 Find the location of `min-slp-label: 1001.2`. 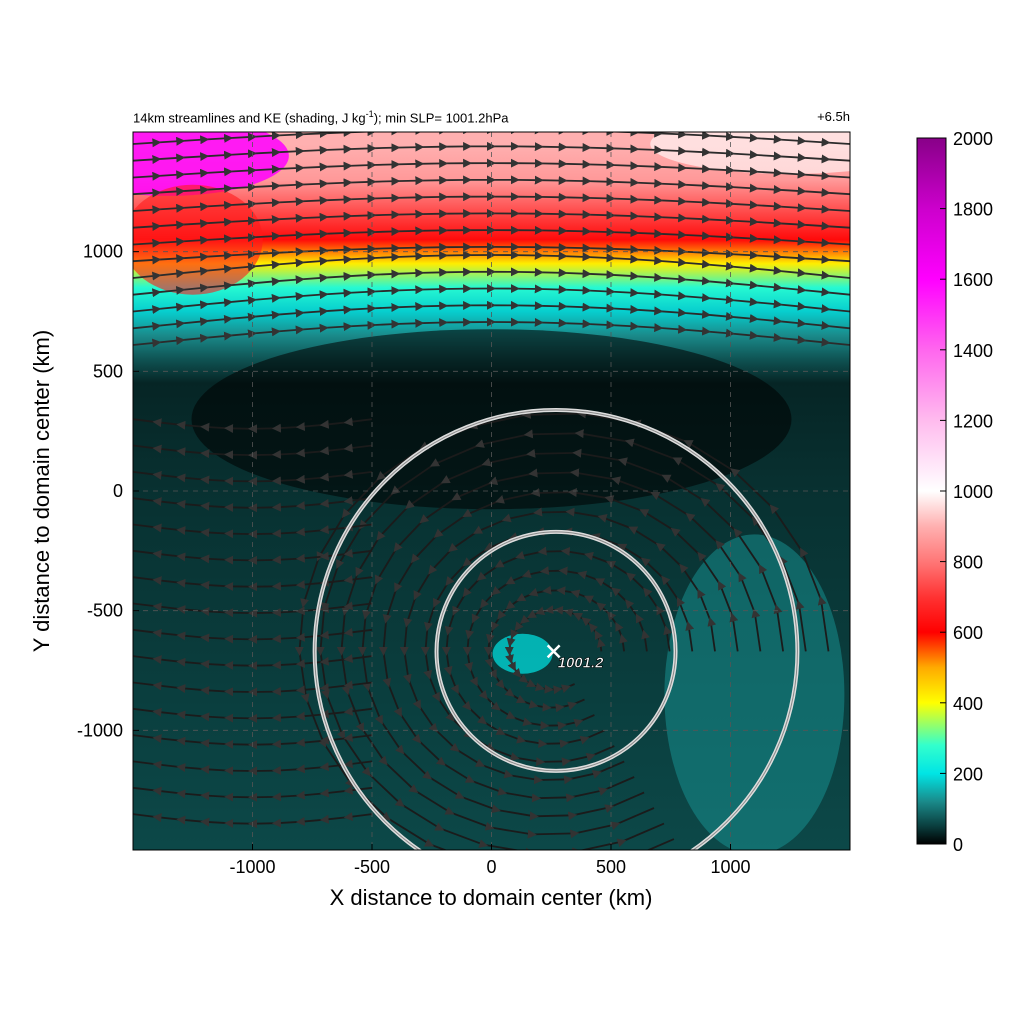

min-slp-label: 1001.2 is located at coordinates (581, 662).